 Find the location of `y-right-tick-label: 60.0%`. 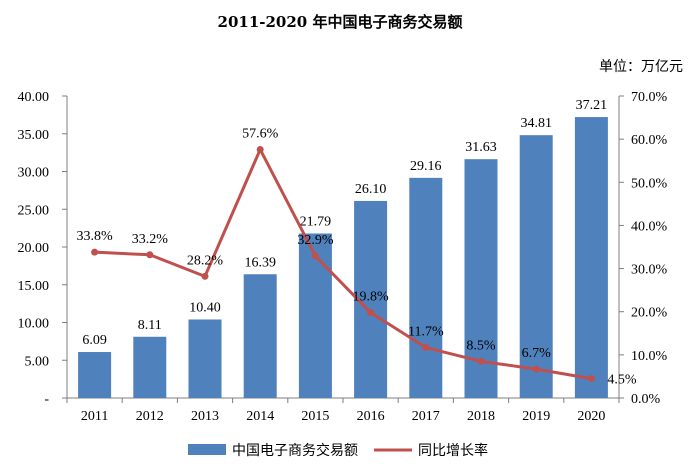

y-right-tick-label: 60.0% is located at coordinates (649, 140).